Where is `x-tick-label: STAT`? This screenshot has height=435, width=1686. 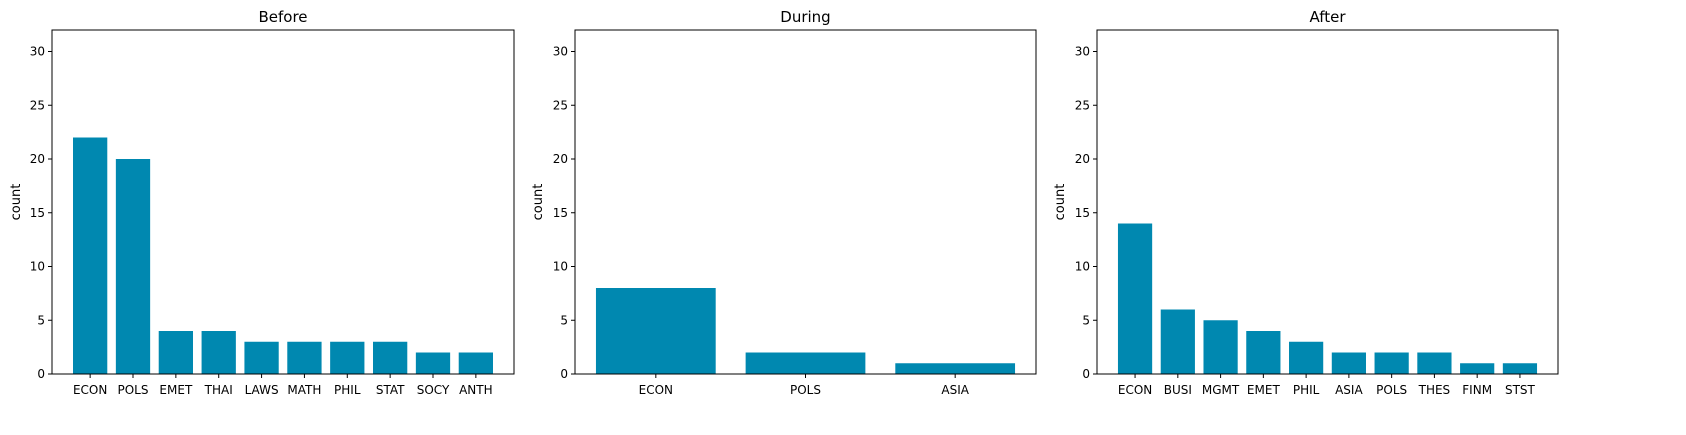 x-tick-label: STAT is located at coordinates (390, 390).